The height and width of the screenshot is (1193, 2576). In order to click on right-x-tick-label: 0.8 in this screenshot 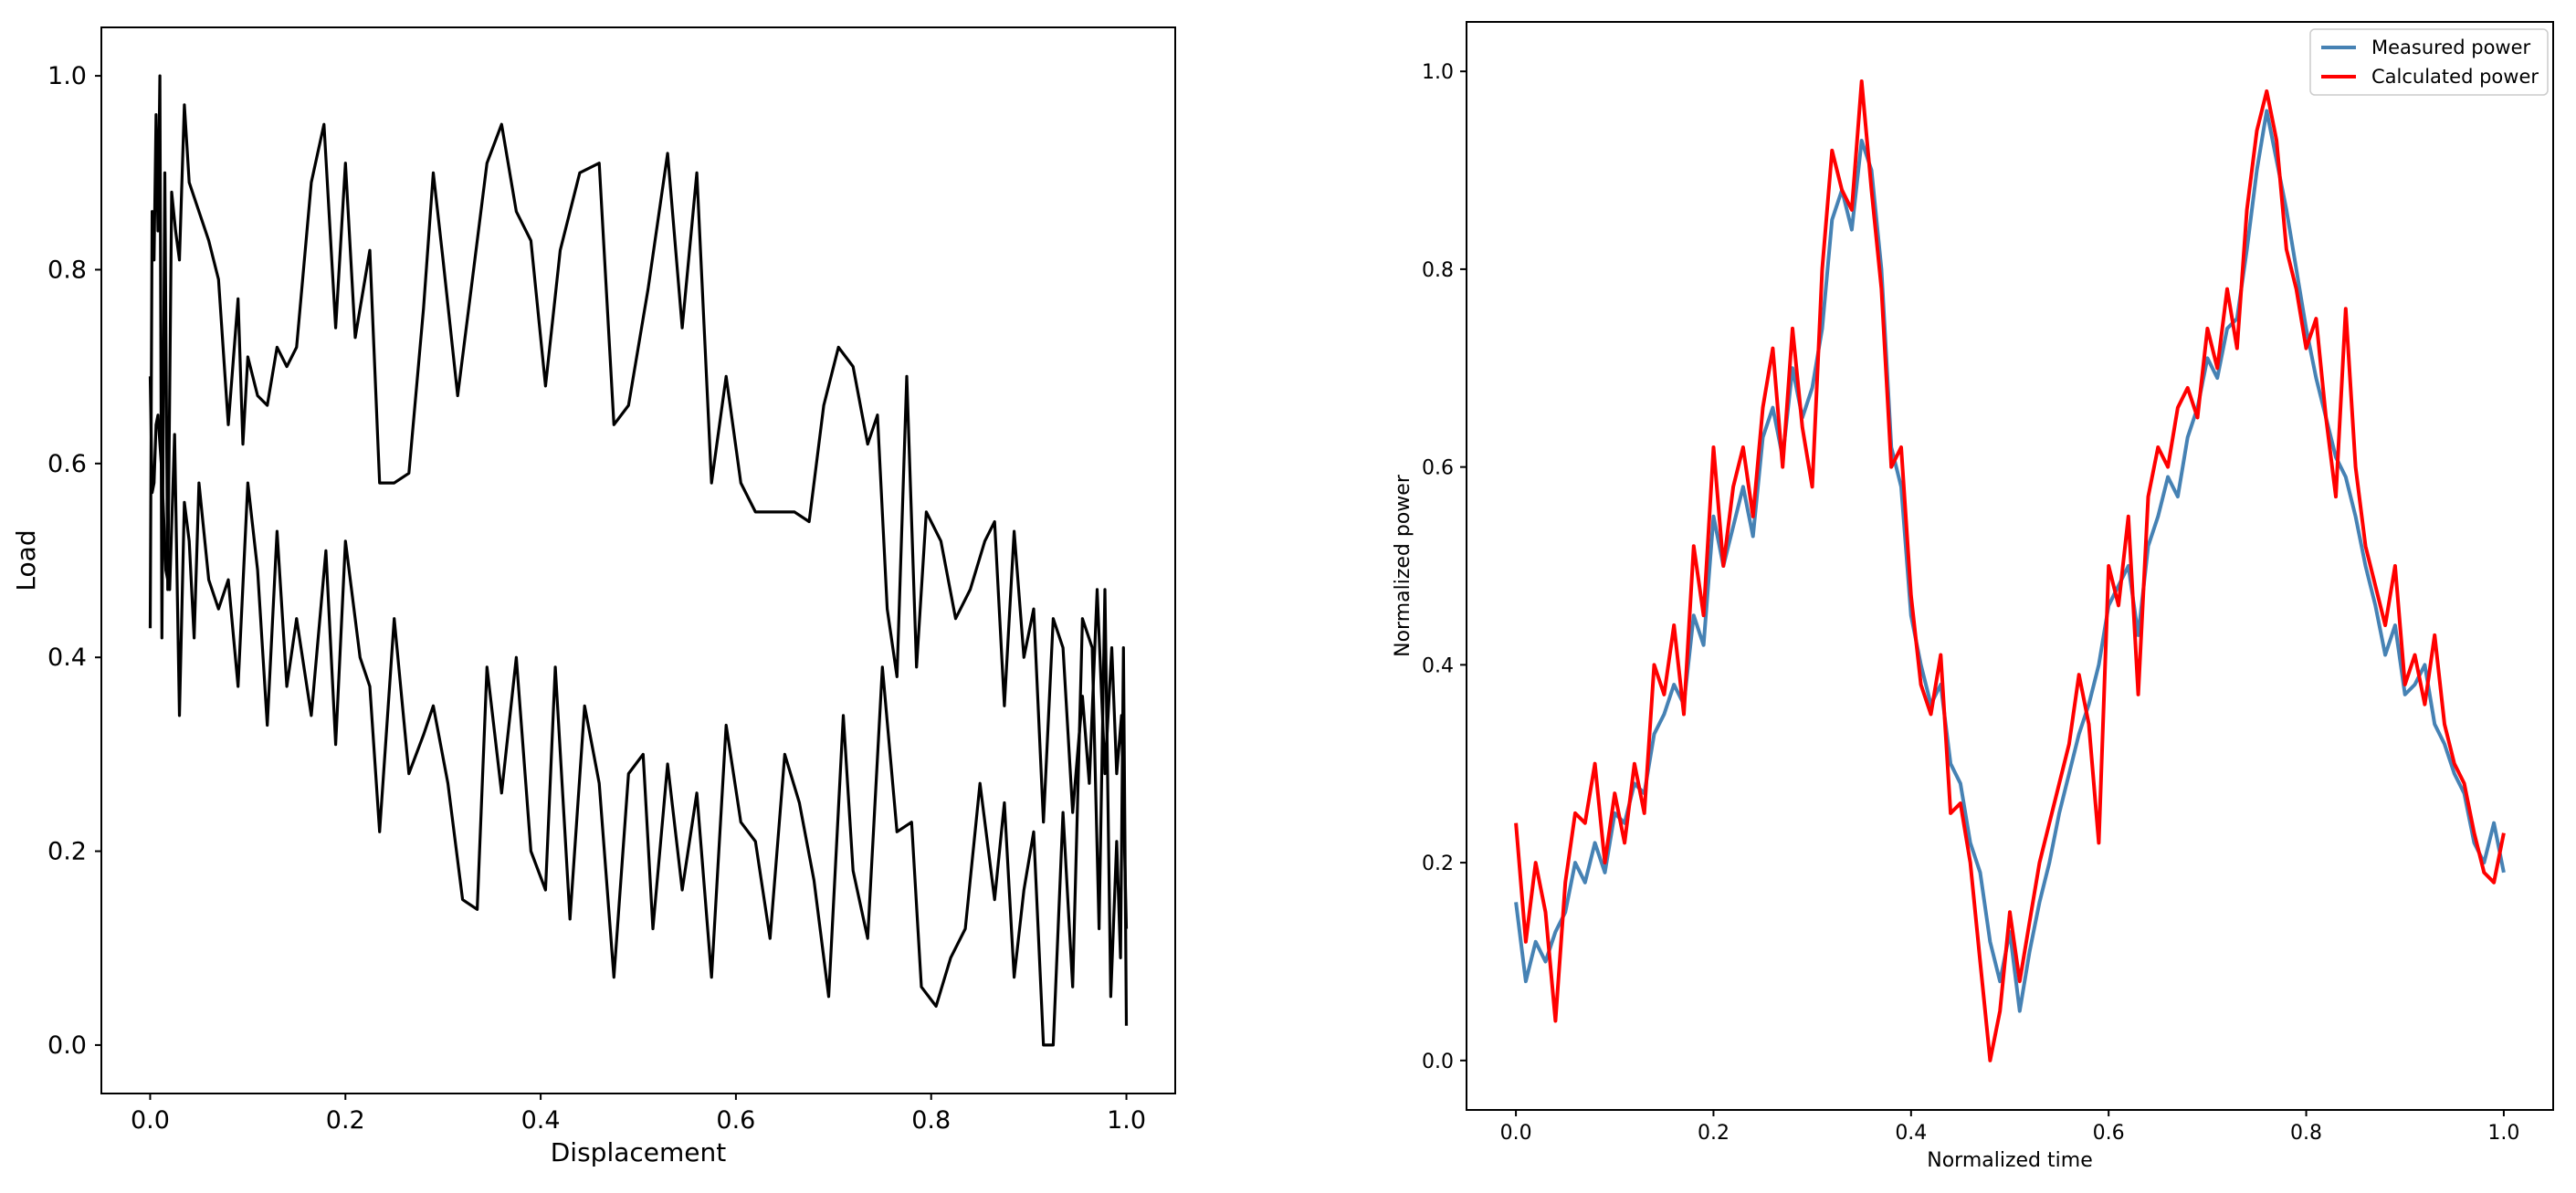, I will do `click(2306, 1133)`.